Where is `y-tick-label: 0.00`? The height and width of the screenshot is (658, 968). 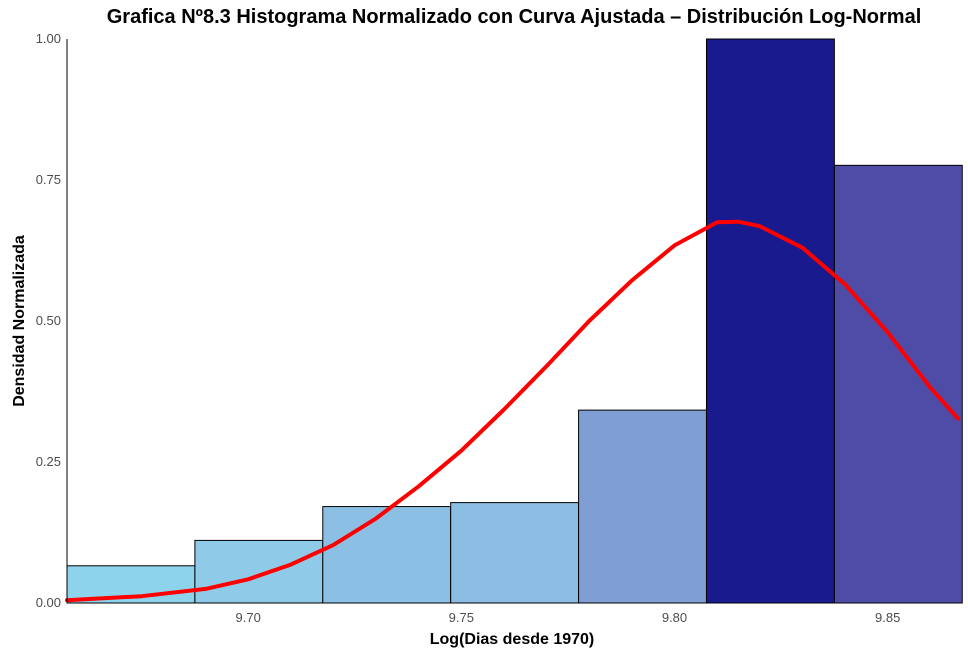
y-tick-label: 0.00 is located at coordinates (48, 602).